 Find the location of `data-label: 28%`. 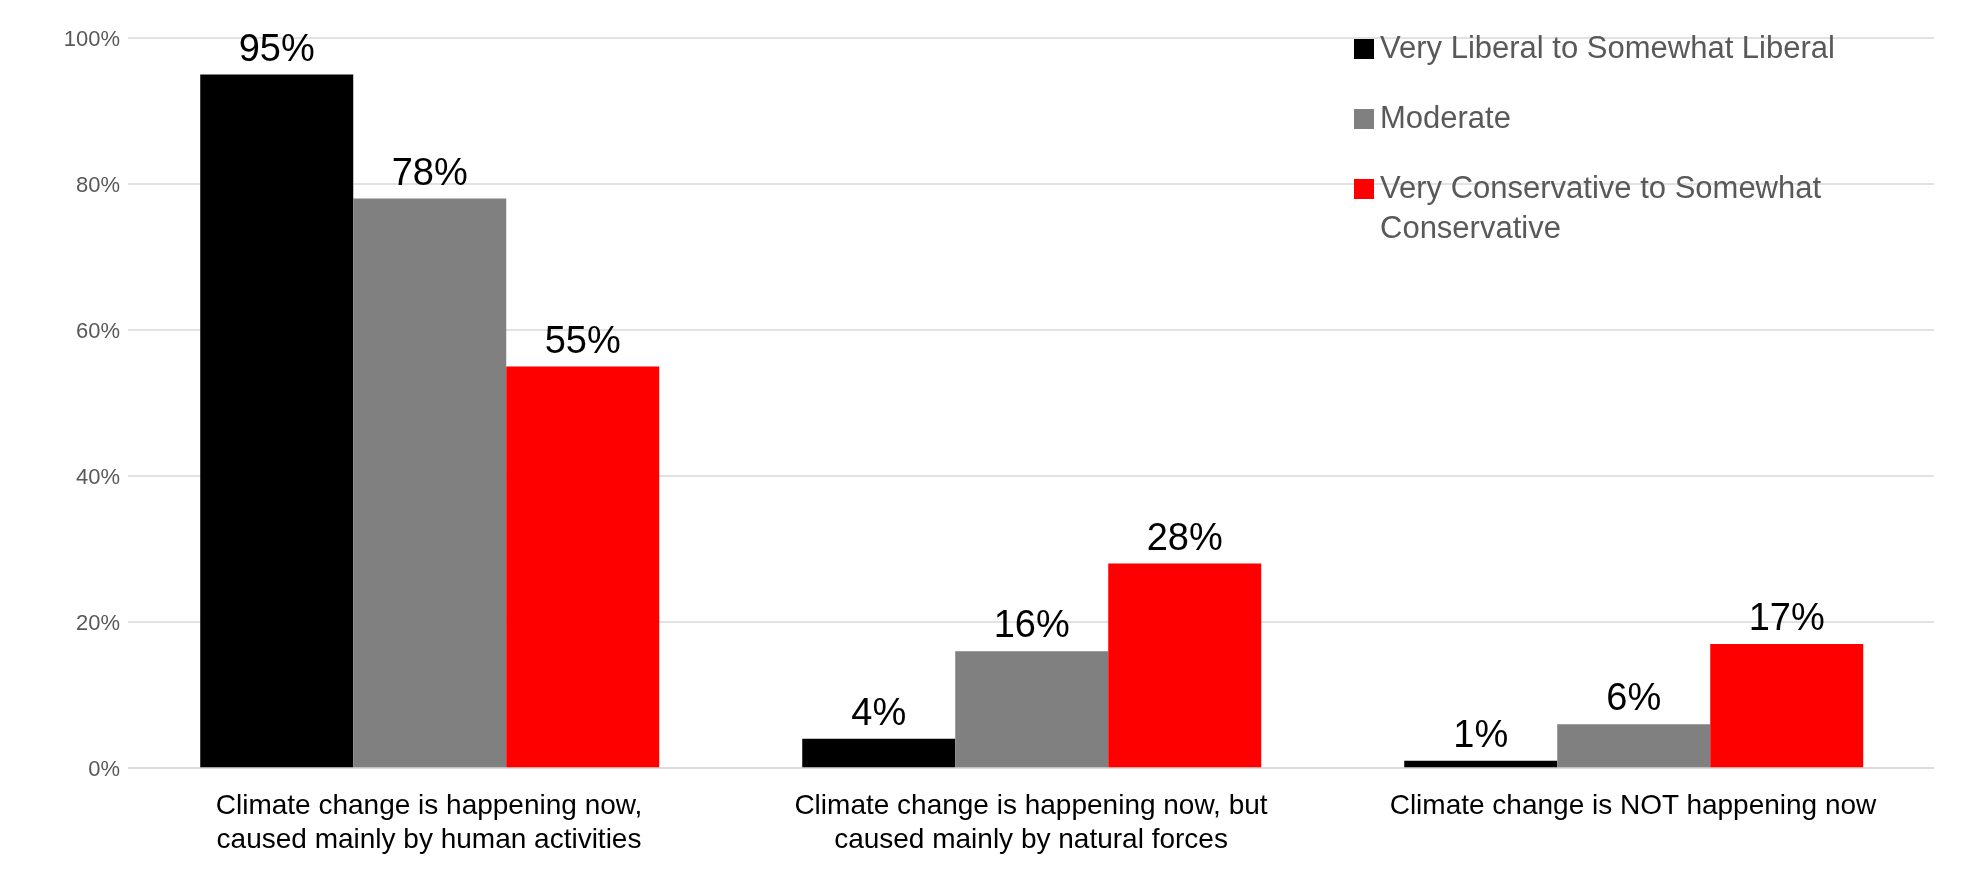

data-label: 28% is located at coordinates (1184, 536).